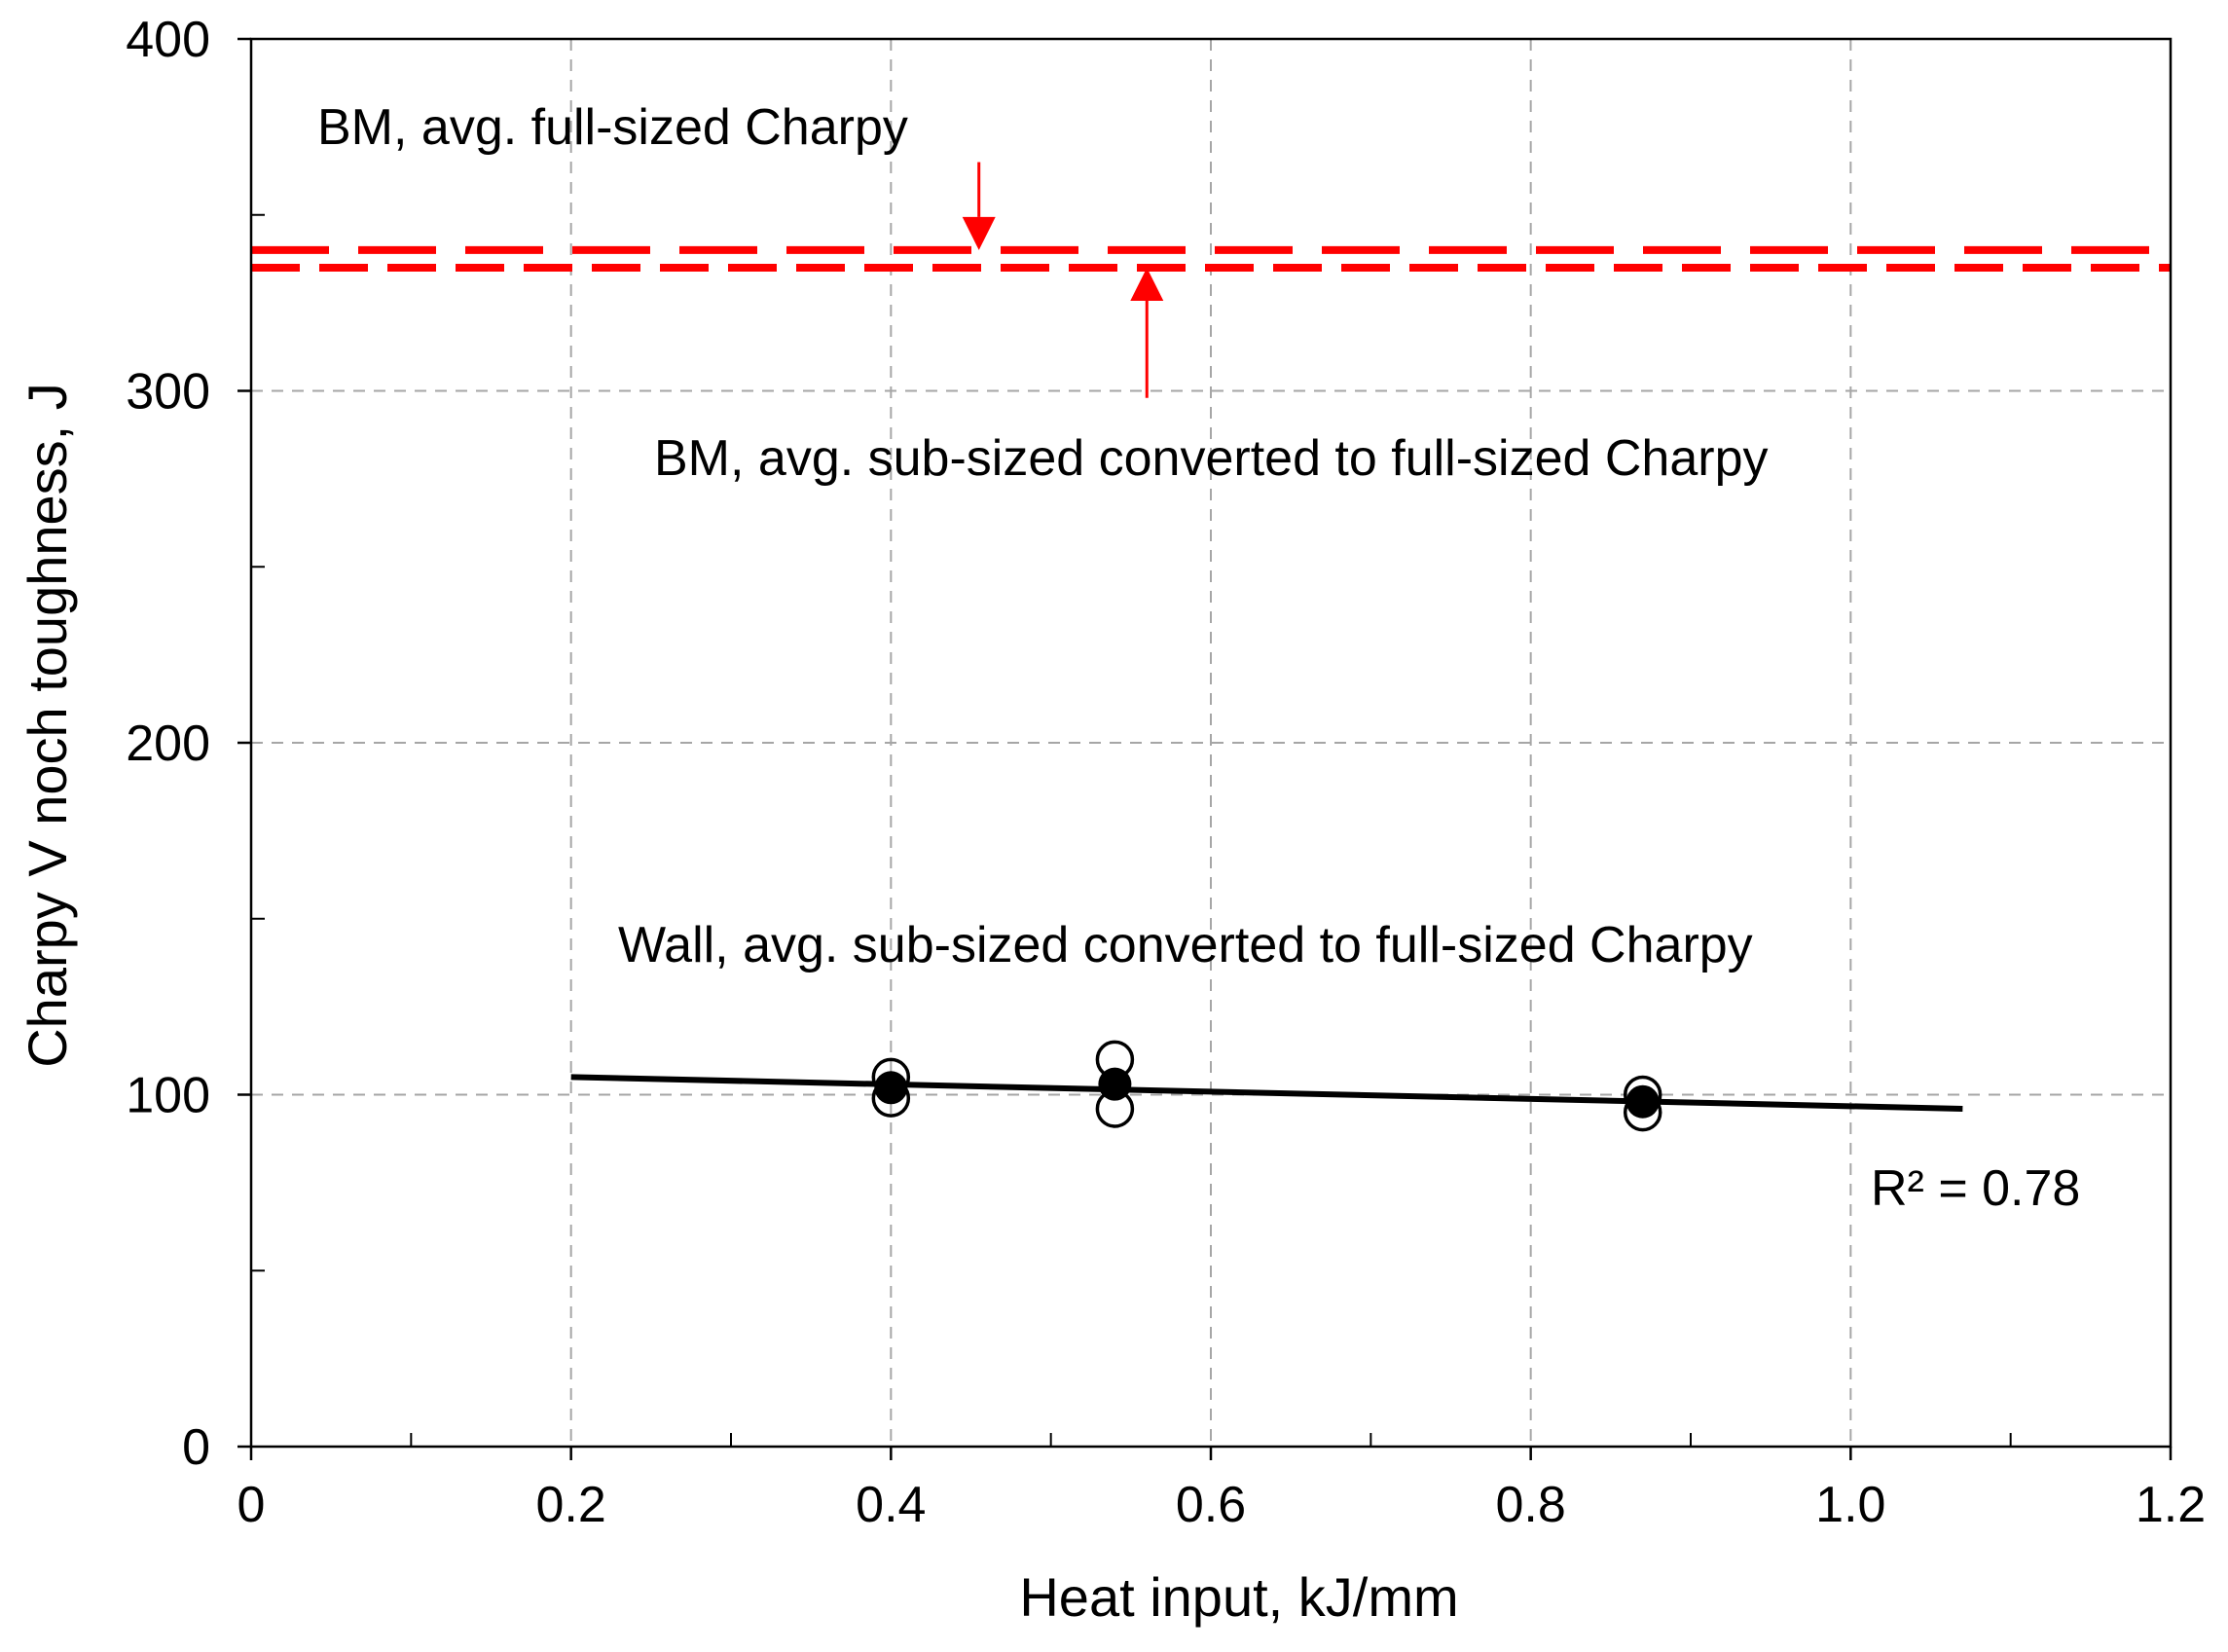 Image resolution: width=2228 pixels, height=1652 pixels. Describe the element at coordinates (1975, 1188) in the screenshot. I see `r-squared-label: R² = 0.78` at that location.